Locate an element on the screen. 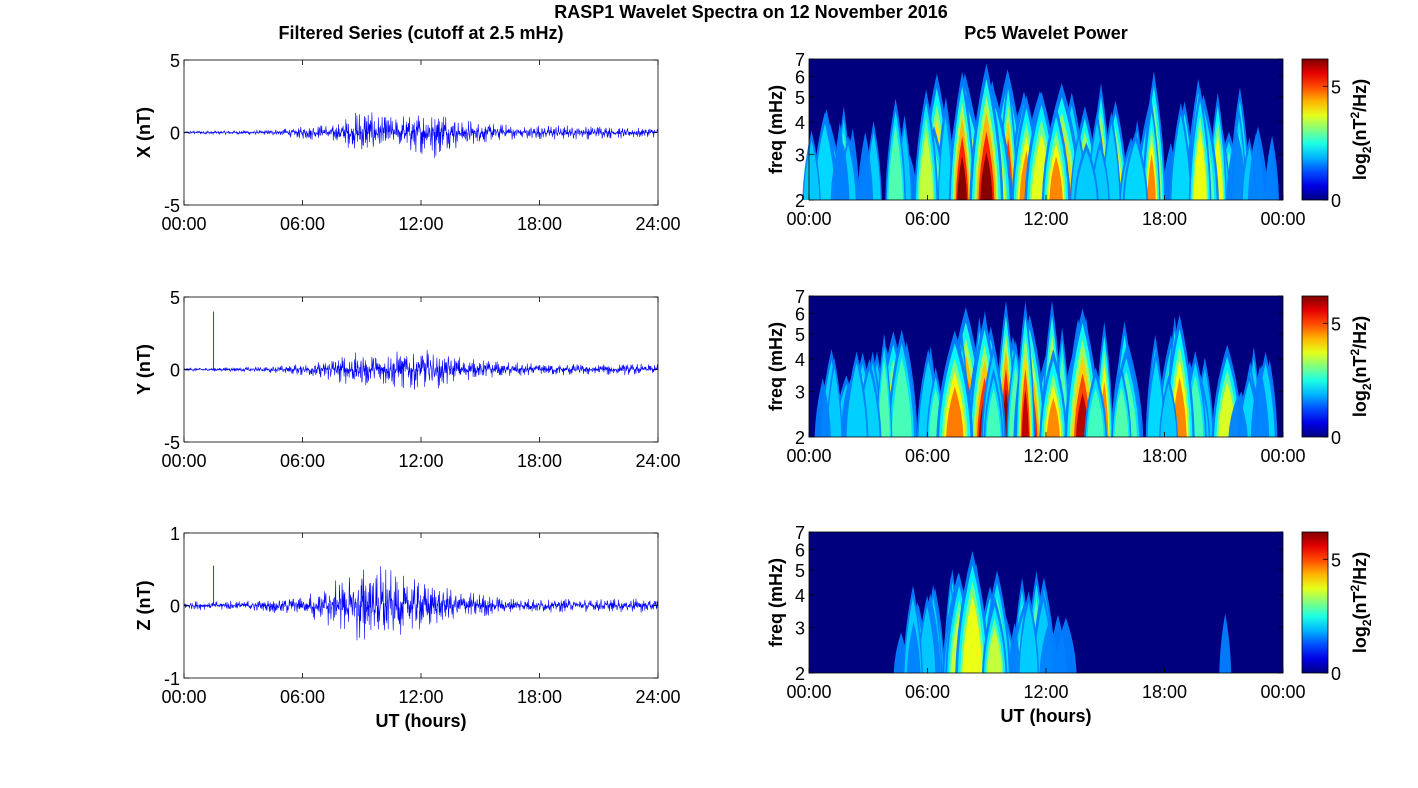  y-axis-label: Z (nT) is located at coordinates (144, 606).